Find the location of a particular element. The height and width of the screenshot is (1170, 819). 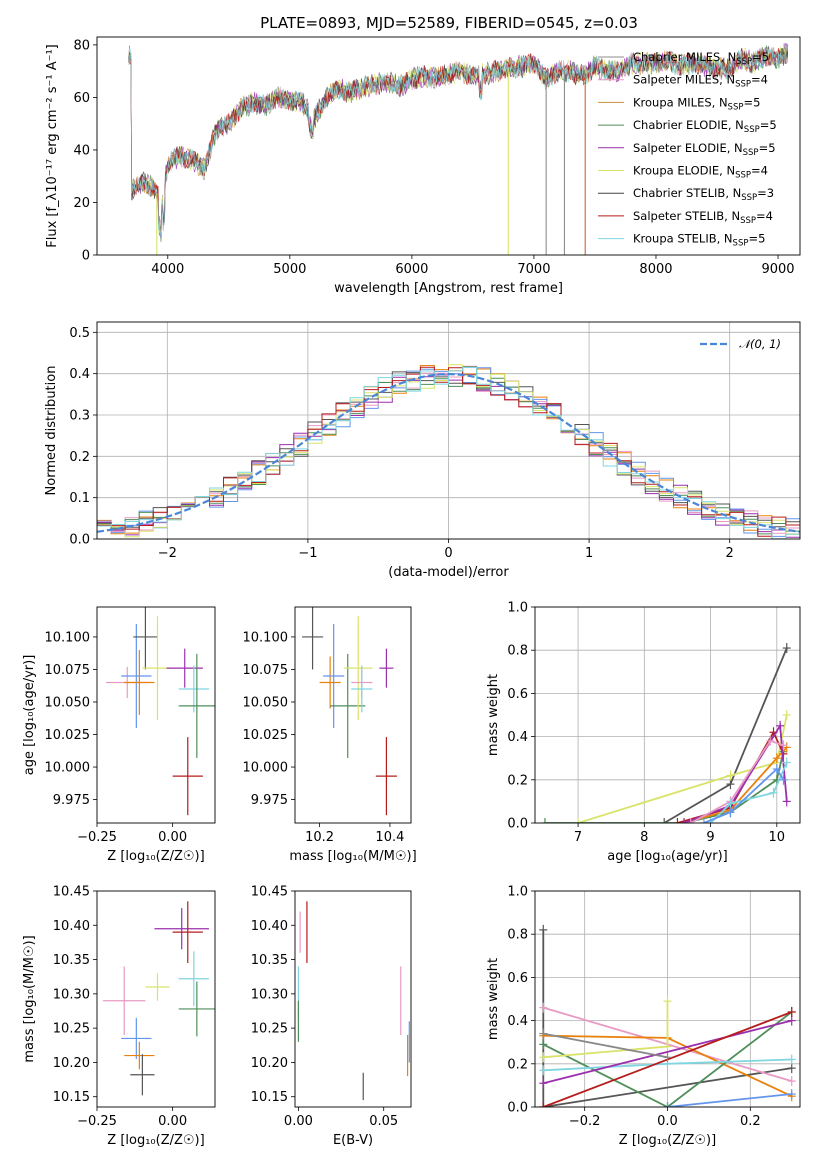

x-axis-label: (data-model)/error is located at coordinates (448, 572).